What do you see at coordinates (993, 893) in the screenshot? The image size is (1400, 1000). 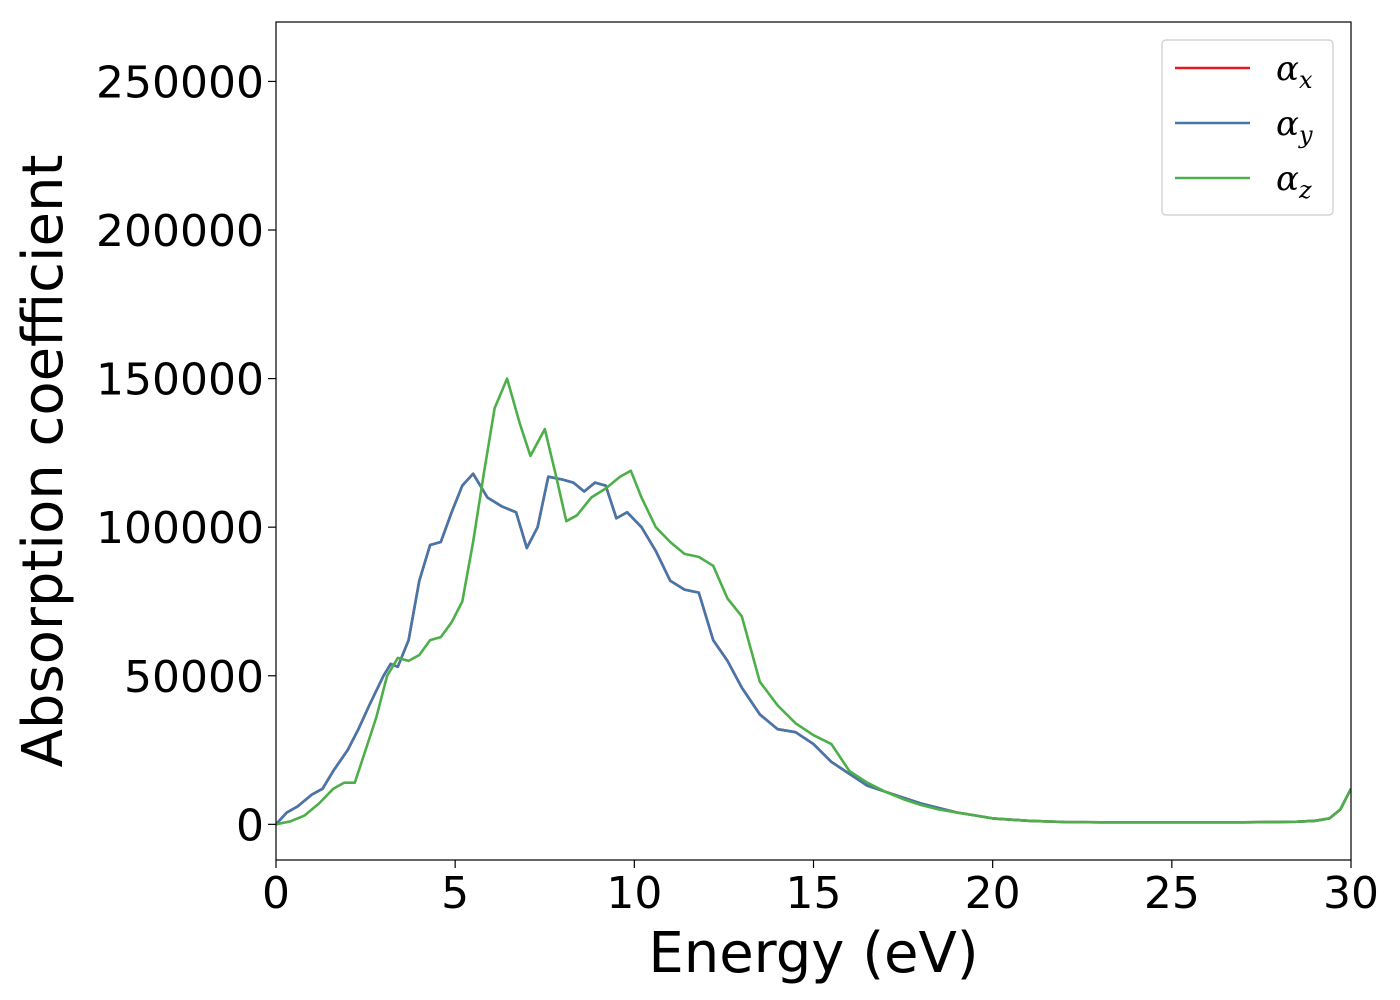 I see `x-tick-label: 20` at bounding box center [993, 893].